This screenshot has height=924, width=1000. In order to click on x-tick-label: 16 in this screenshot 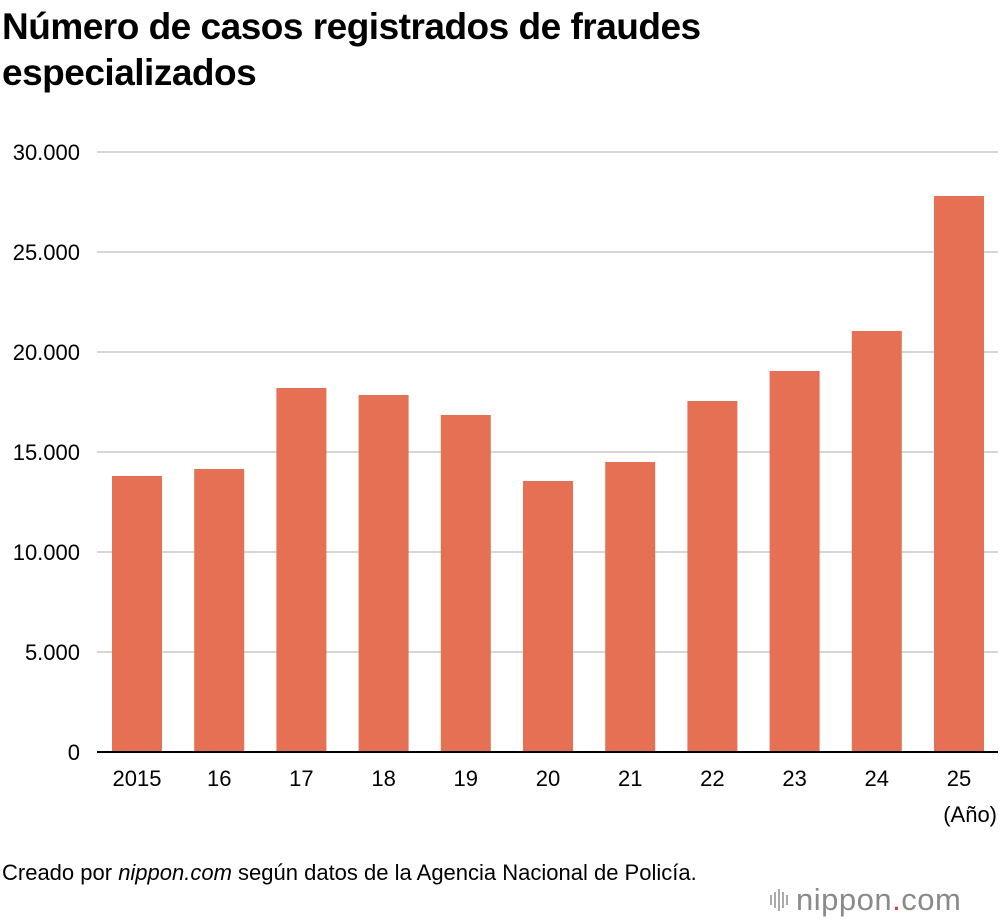, I will do `click(219, 778)`.